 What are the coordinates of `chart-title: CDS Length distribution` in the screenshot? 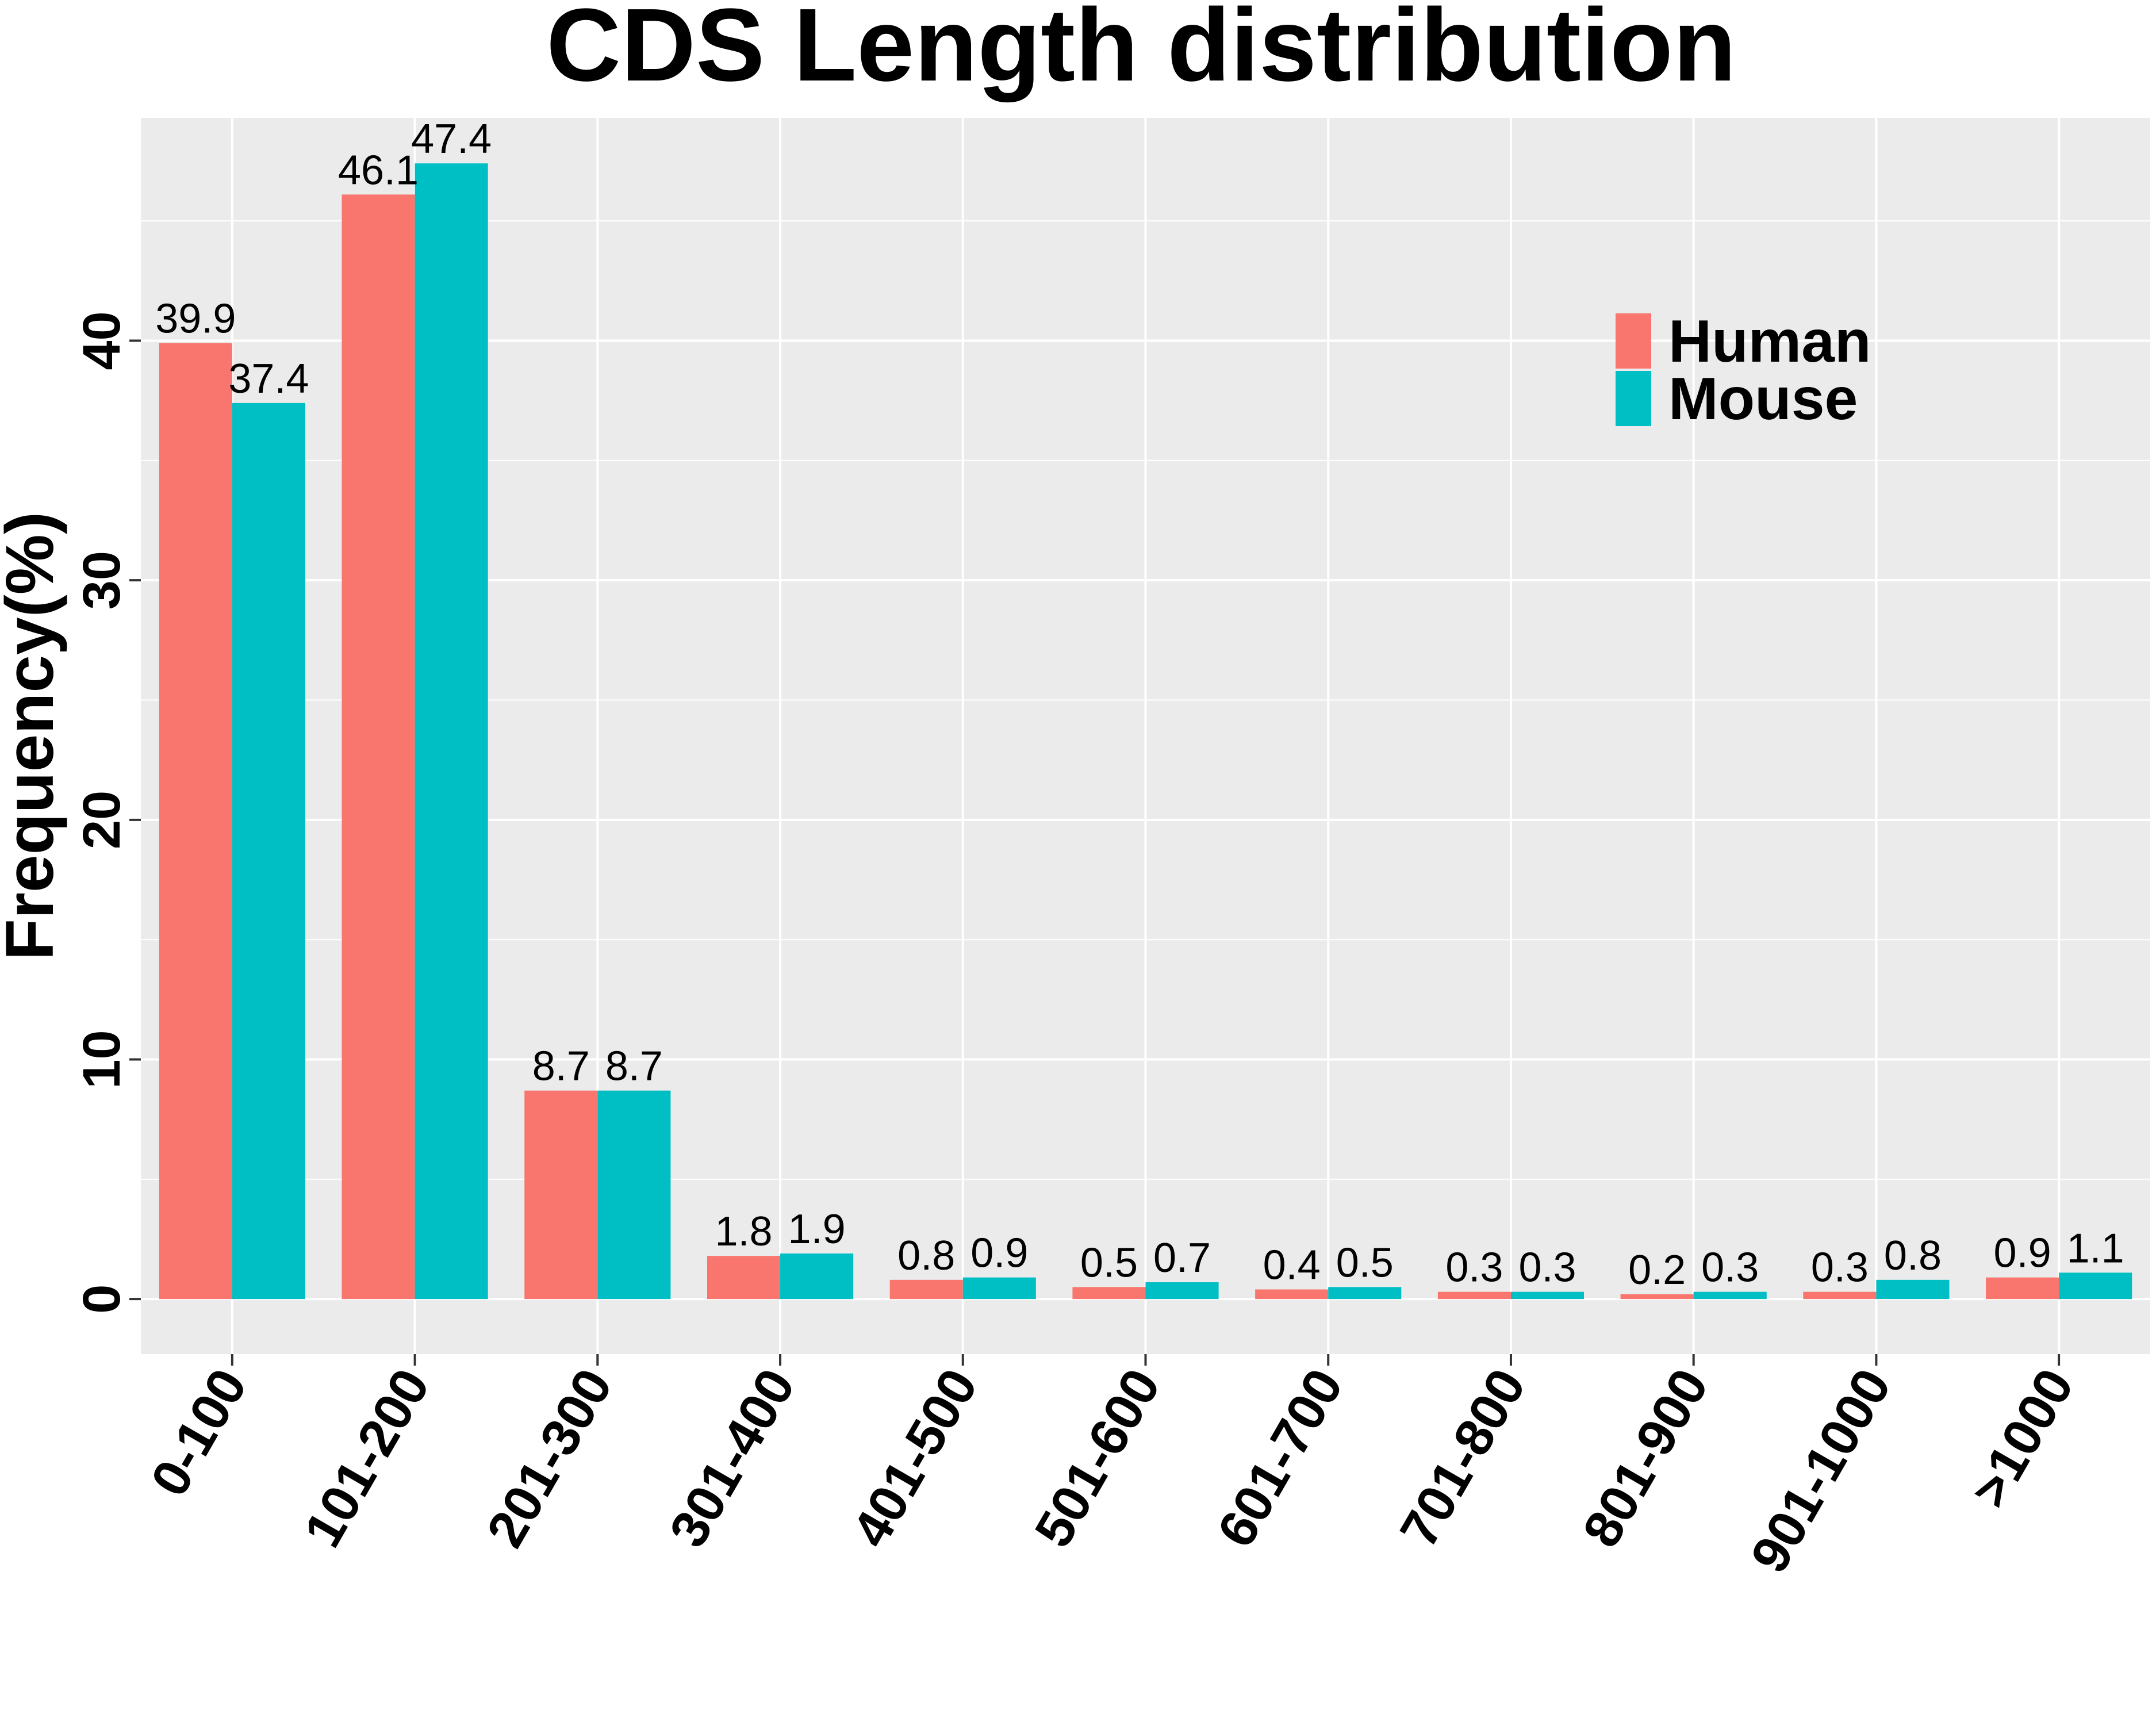 It's located at (1141, 51).